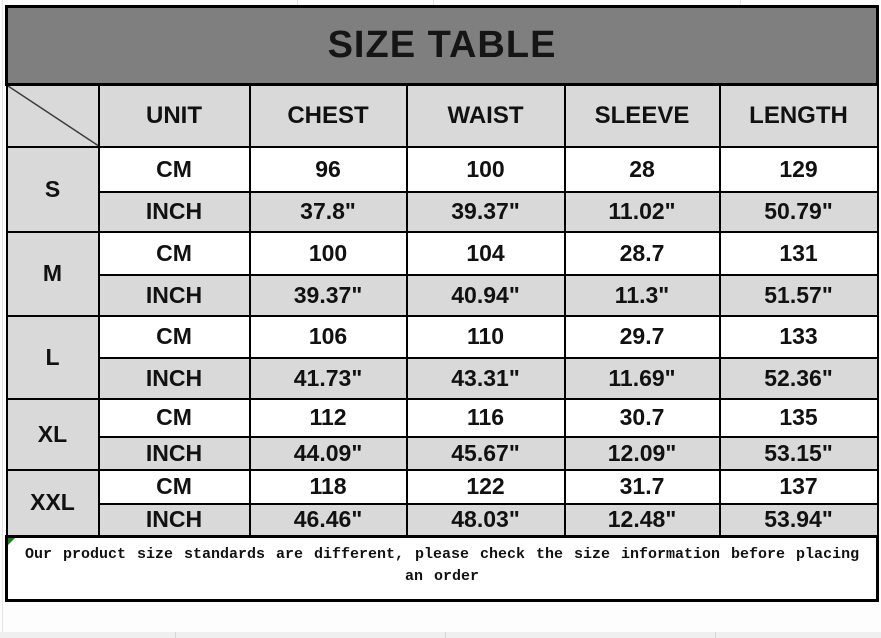  What do you see at coordinates (328, 169) in the screenshot?
I see `value-cell: 96` at bounding box center [328, 169].